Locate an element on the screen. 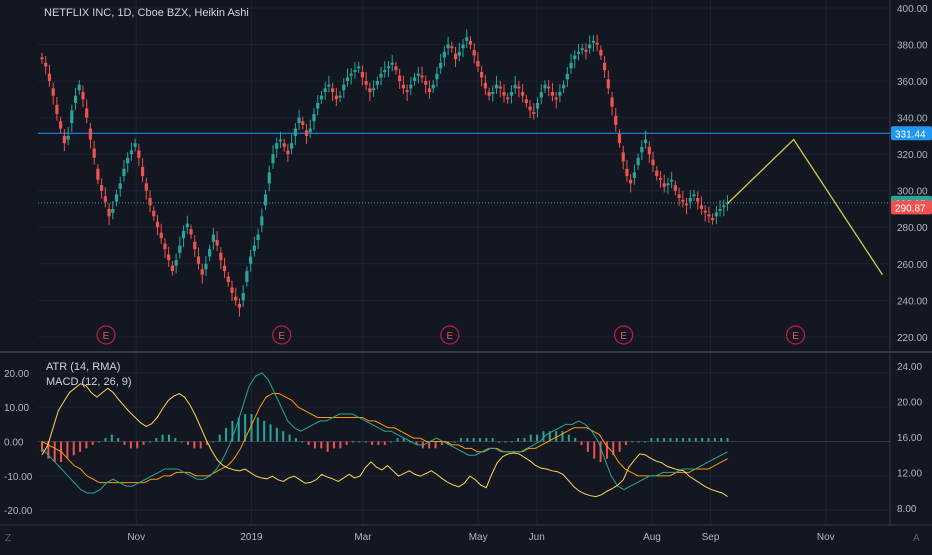 The height and width of the screenshot is (555, 932). zoom-icon: Z is located at coordinates (8, 538).